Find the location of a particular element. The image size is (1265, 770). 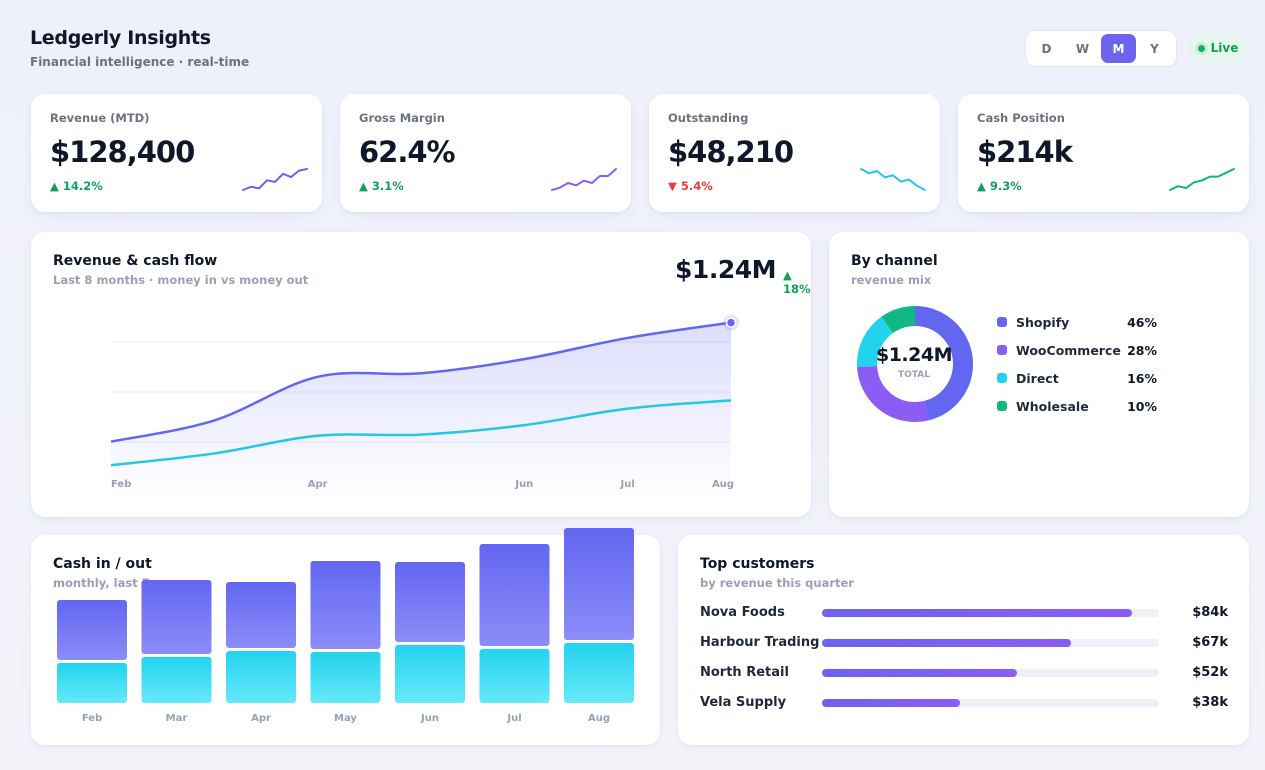

cashflow-series-line is located at coordinates (421, 433).